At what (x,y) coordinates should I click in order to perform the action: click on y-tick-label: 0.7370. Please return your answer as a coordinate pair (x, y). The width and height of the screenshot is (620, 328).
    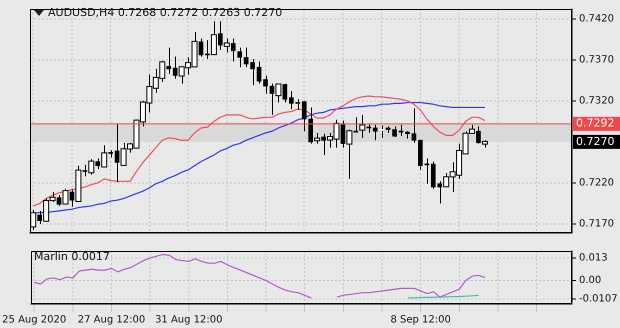
    Looking at the image, I should click on (596, 60).